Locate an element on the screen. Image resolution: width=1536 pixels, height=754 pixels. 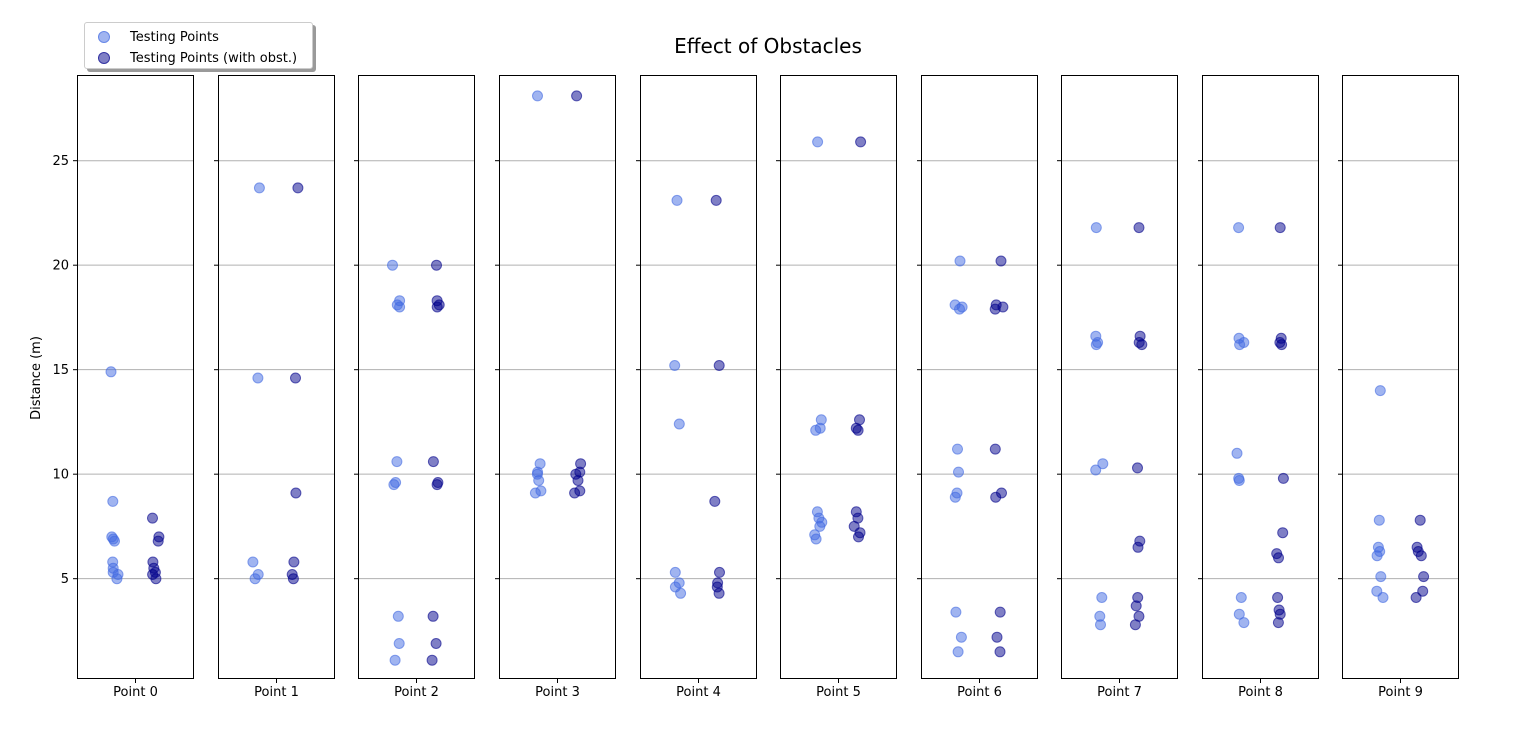
x-tick-label: Point 3 is located at coordinates (557, 692).